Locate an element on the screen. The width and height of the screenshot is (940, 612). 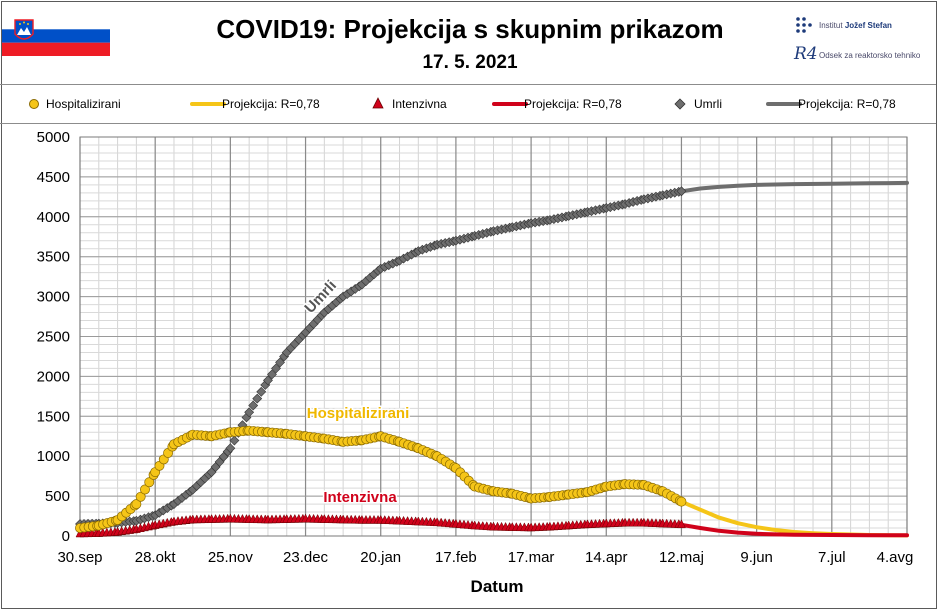
x-tick-label: 17.mar is located at coordinates (531, 557).